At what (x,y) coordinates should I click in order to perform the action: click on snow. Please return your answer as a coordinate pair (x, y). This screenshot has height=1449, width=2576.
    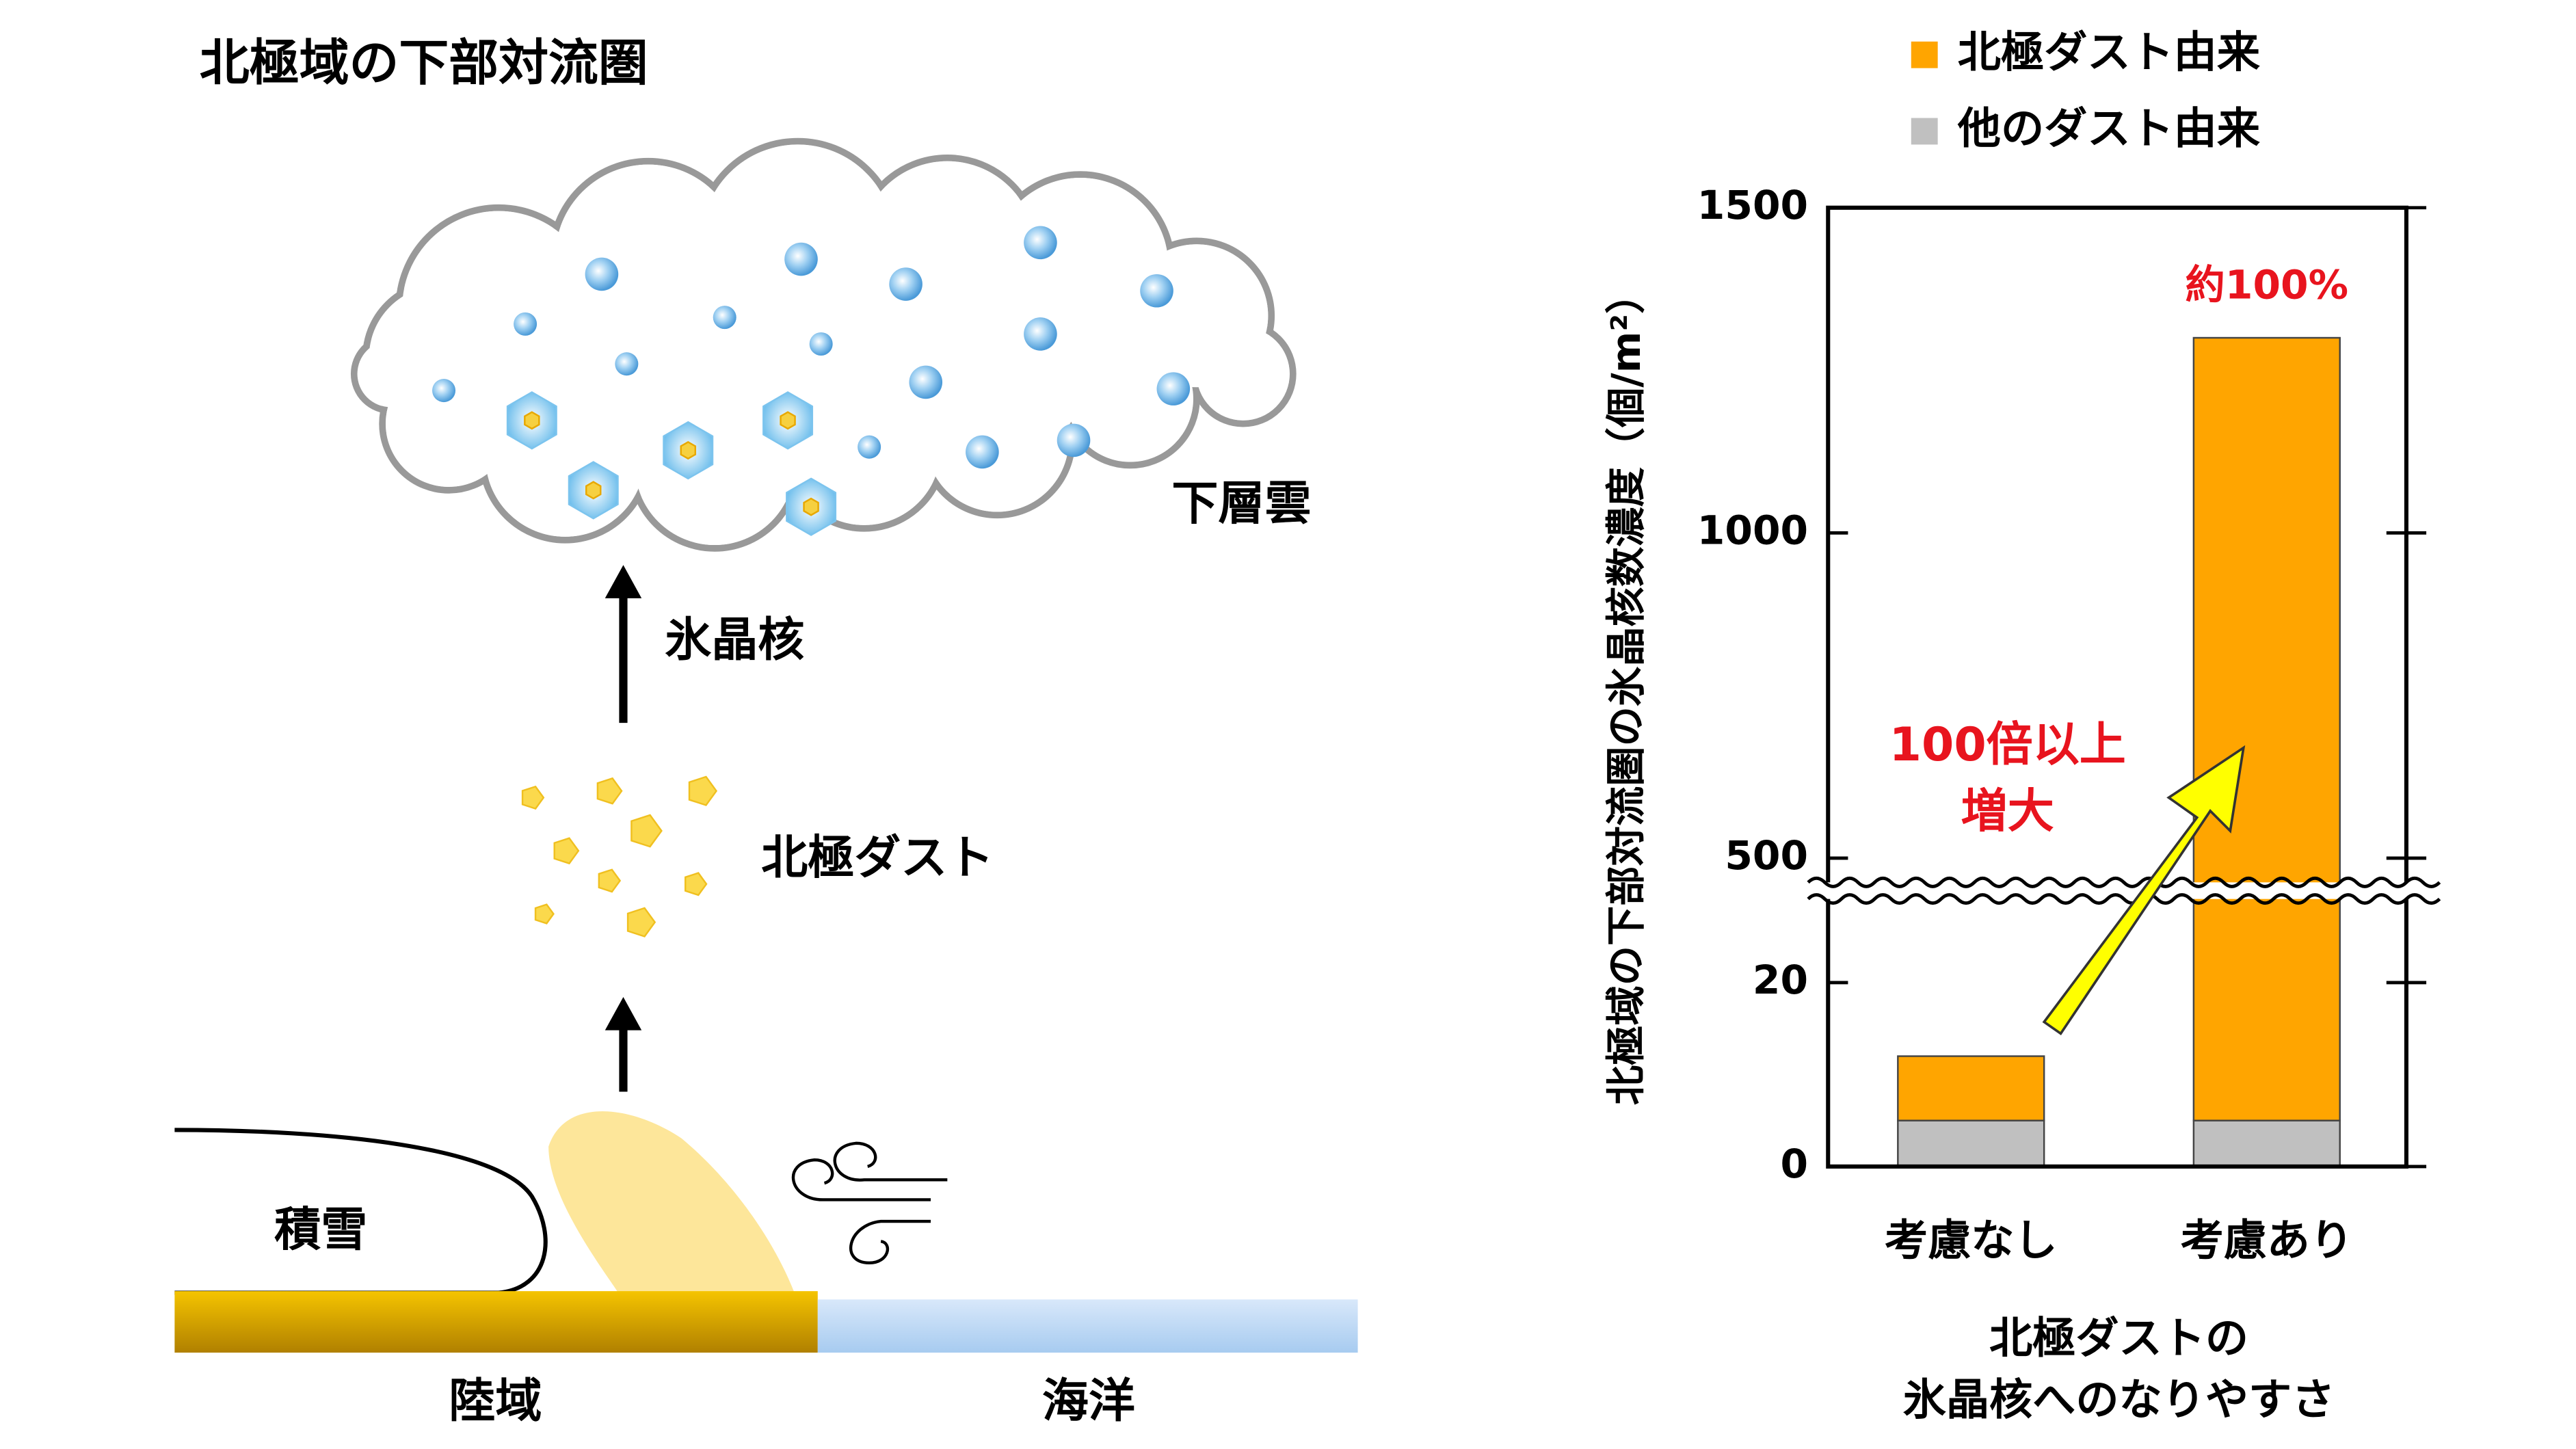
    Looking at the image, I should click on (361, 1211).